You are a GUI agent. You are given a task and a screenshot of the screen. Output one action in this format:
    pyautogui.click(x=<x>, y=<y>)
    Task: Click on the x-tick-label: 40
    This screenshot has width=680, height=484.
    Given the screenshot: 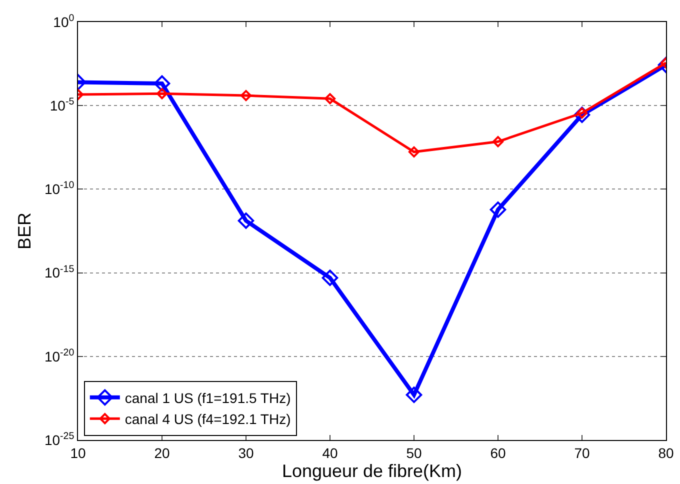 What is the action you would take?
    pyautogui.click(x=330, y=452)
    